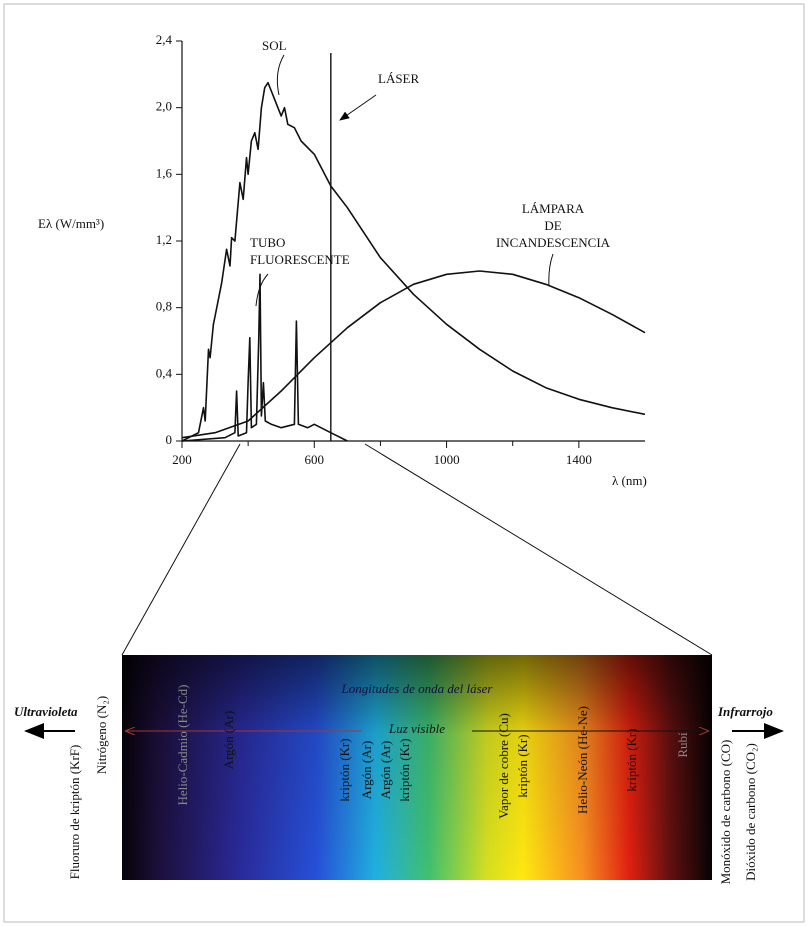 Image resolution: width=809 pixels, height=927 pixels. What do you see at coordinates (417, 688) in the screenshot?
I see `spectrum-title: Longitudes de onda del láser` at bounding box center [417, 688].